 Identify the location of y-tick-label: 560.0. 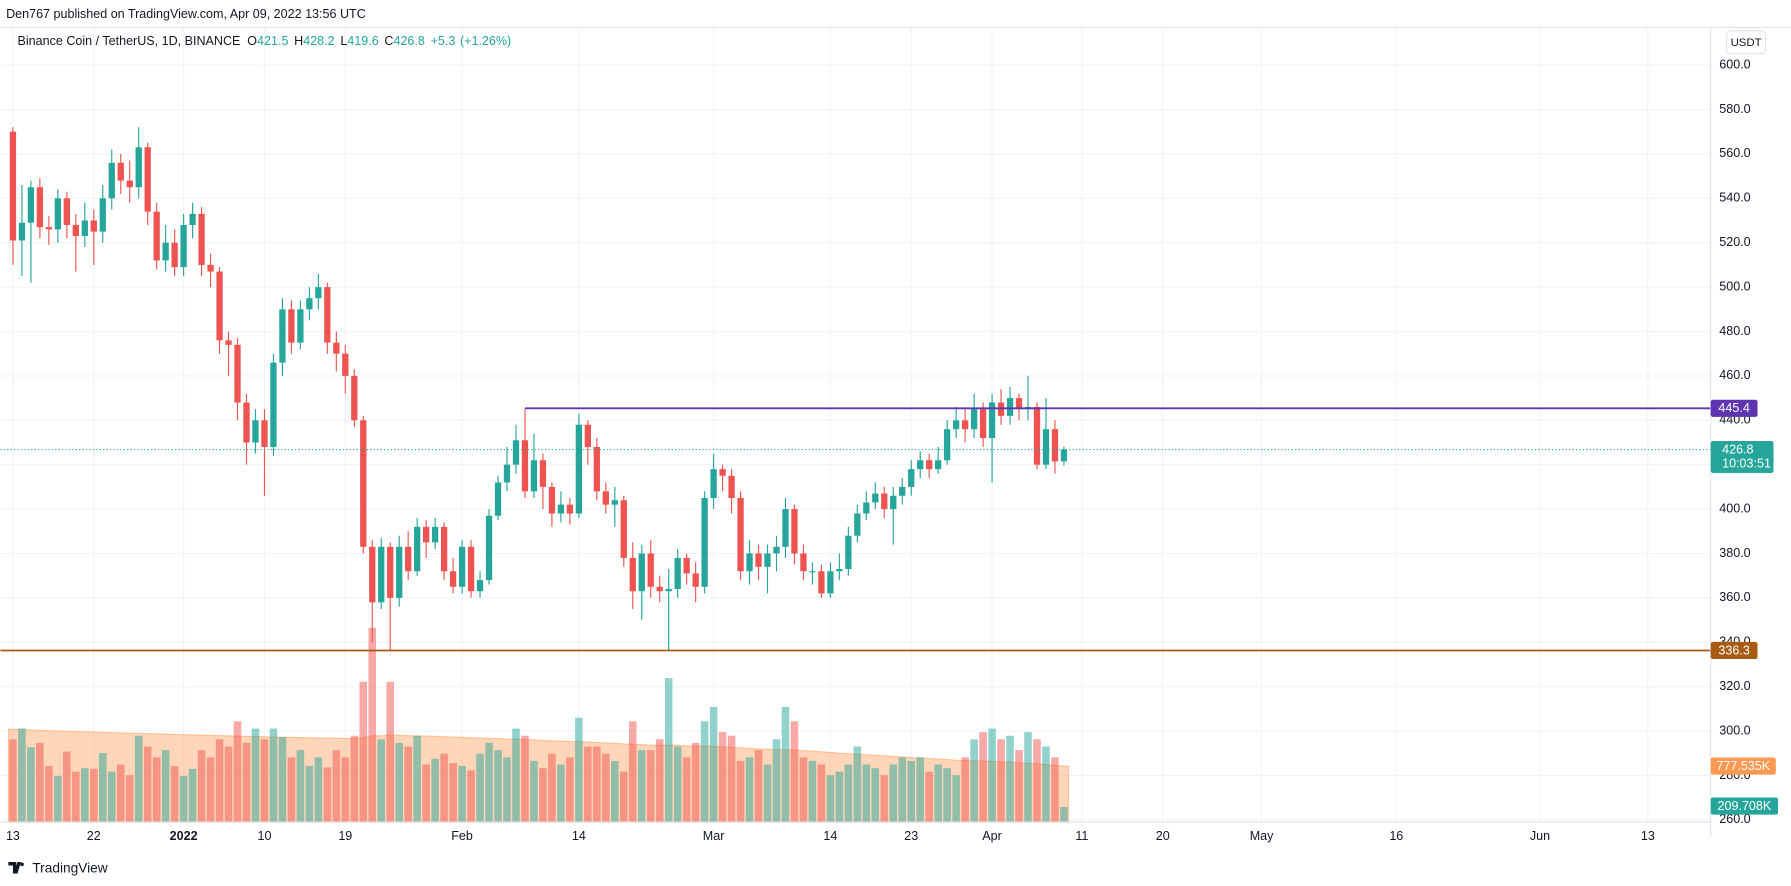
(1734, 153).